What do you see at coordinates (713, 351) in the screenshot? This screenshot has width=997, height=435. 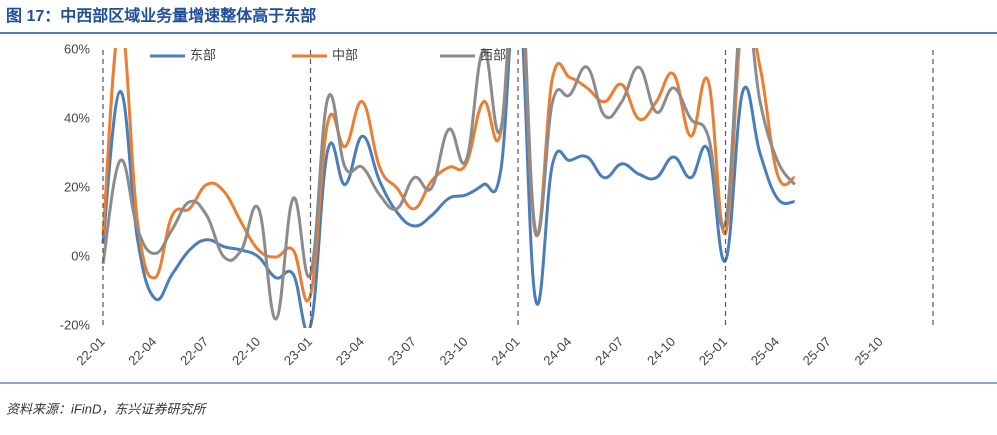 I see `x-tick-label: 25-01` at bounding box center [713, 351].